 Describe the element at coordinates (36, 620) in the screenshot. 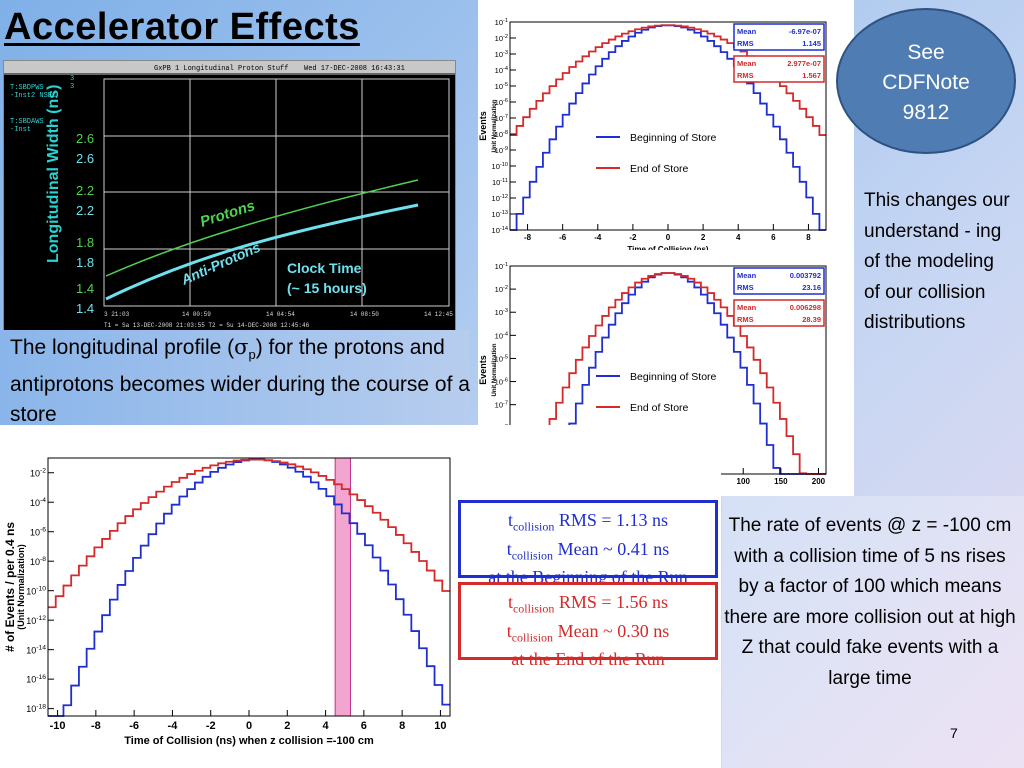

I see `y-tick-label: 10⁻¹²` at that location.